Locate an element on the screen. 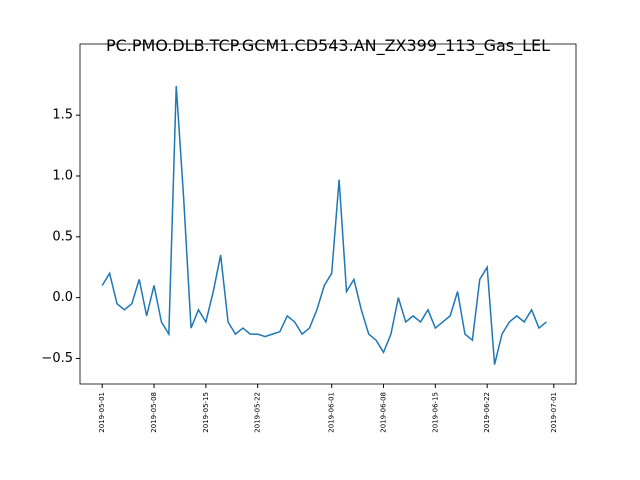  y-tick-label: 1.0 is located at coordinates (62, 175).